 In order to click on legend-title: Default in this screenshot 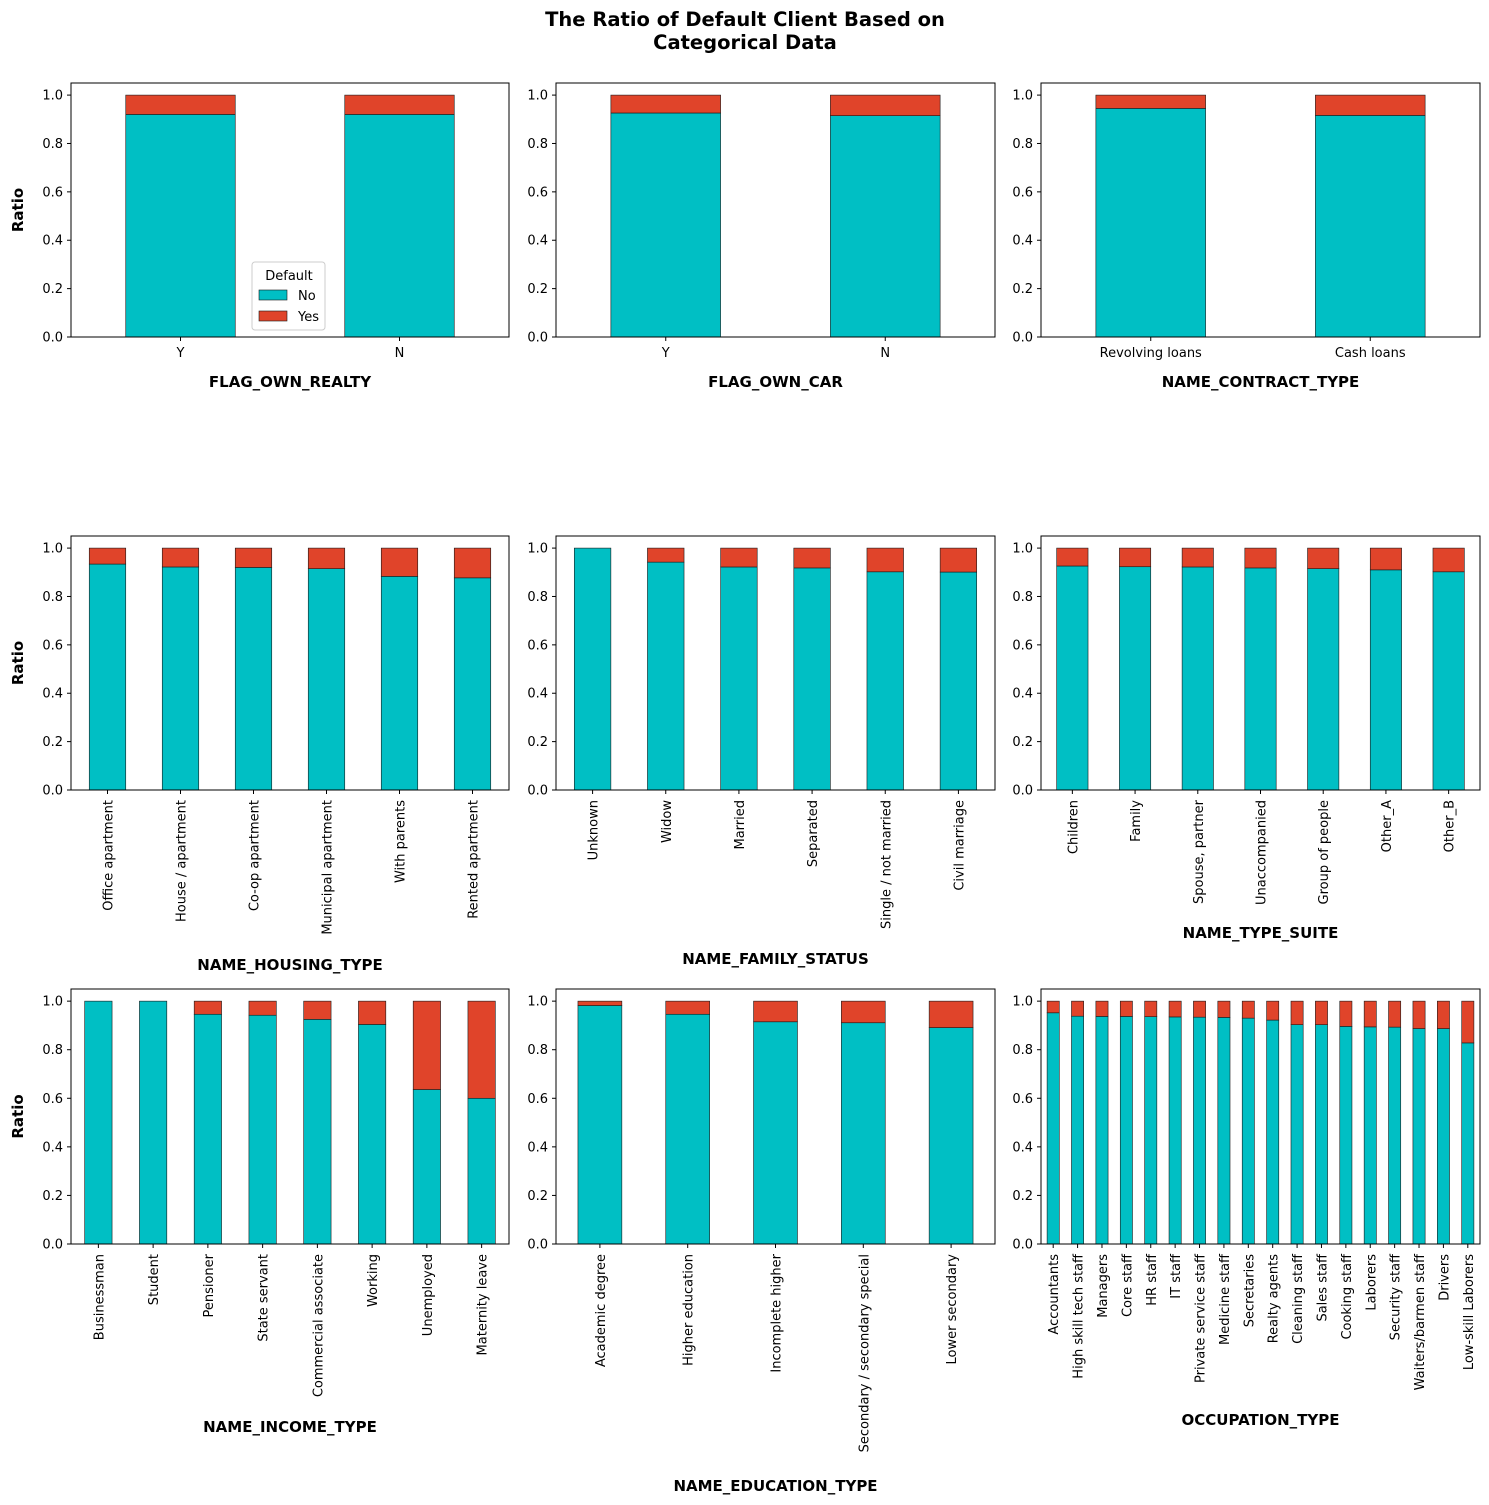, I will do `click(289, 276)`.